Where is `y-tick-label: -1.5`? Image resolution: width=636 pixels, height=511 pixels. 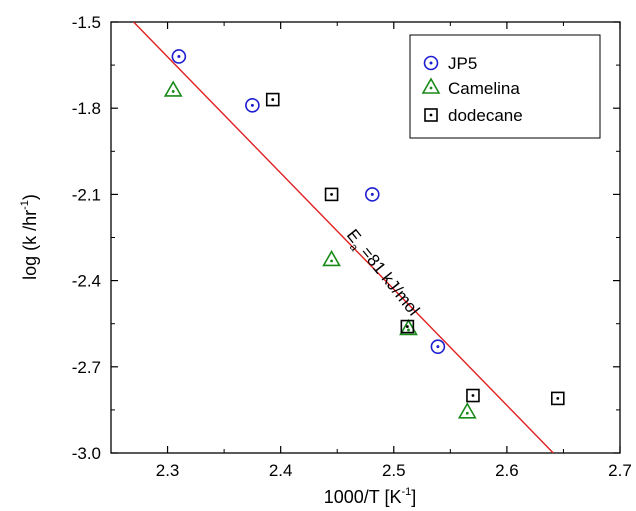 y-tick-label: -1.5 is located at coordinates (86, 22).